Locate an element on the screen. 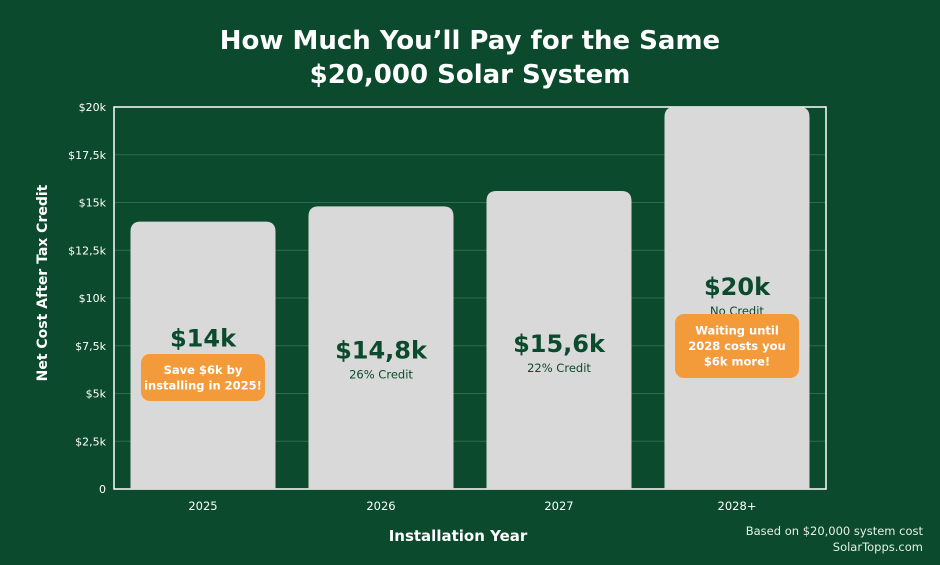 The height and width of the screenshot is (565, 940). bar-value-label: $14k is located at coordinates (203, 339).